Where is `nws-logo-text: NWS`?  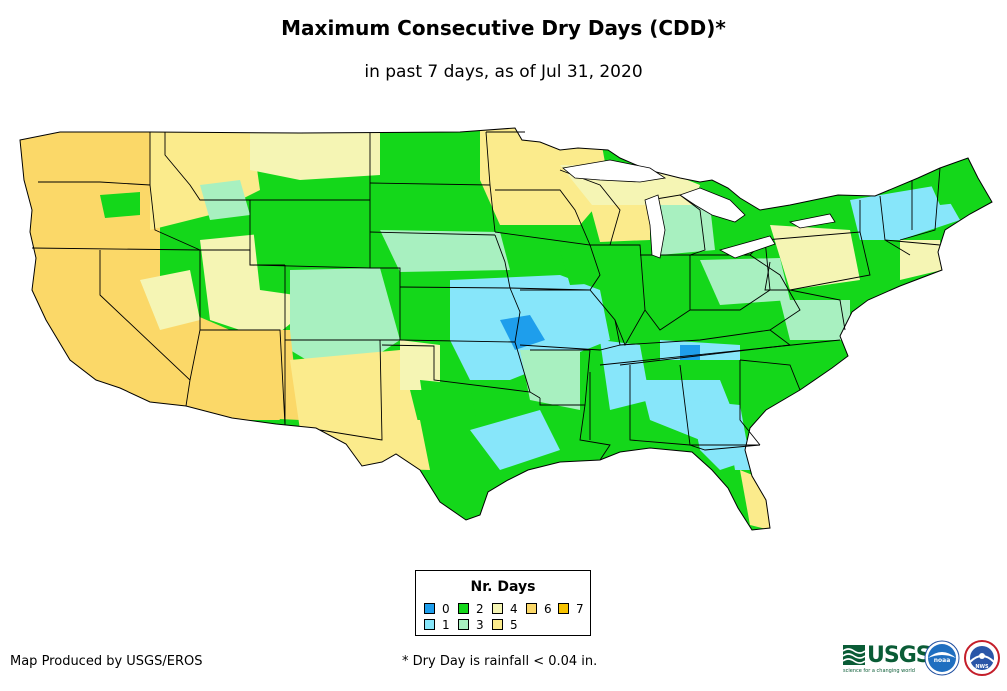
nws-logo-text: NWS is located at coordinates (982, 667).